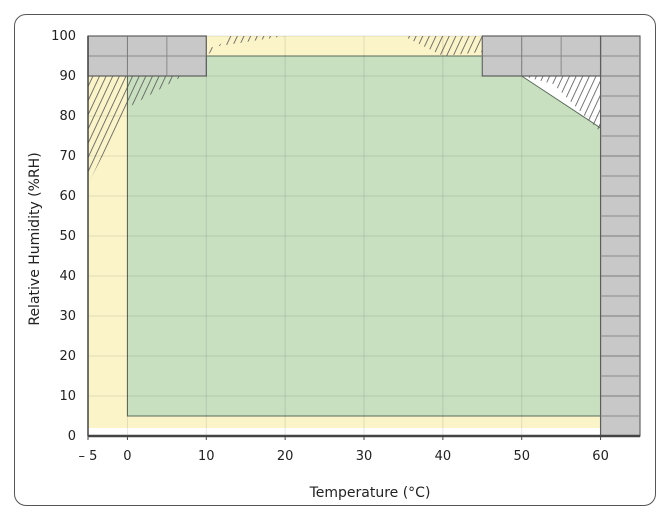 This screenshot has width=660, height=508. Describe the element at coordinates (600, 456) in the screenshot. I see `x-tick-label: 60` at that location.